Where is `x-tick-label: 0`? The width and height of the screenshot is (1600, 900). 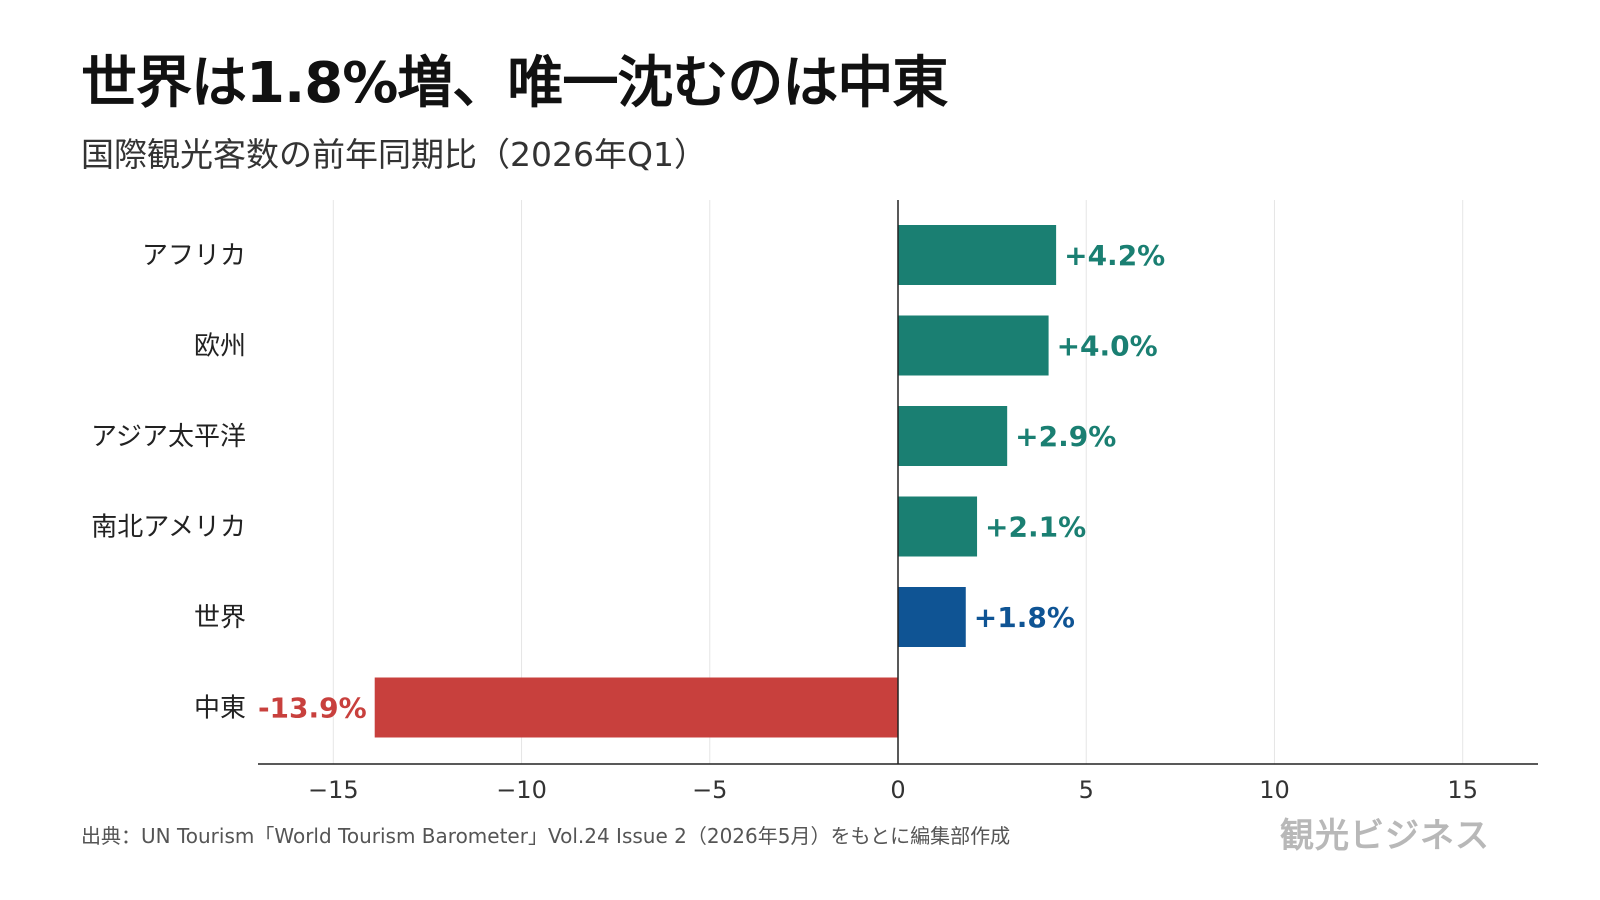
x-tick-label: 0 is located at coordinates (897, 790).